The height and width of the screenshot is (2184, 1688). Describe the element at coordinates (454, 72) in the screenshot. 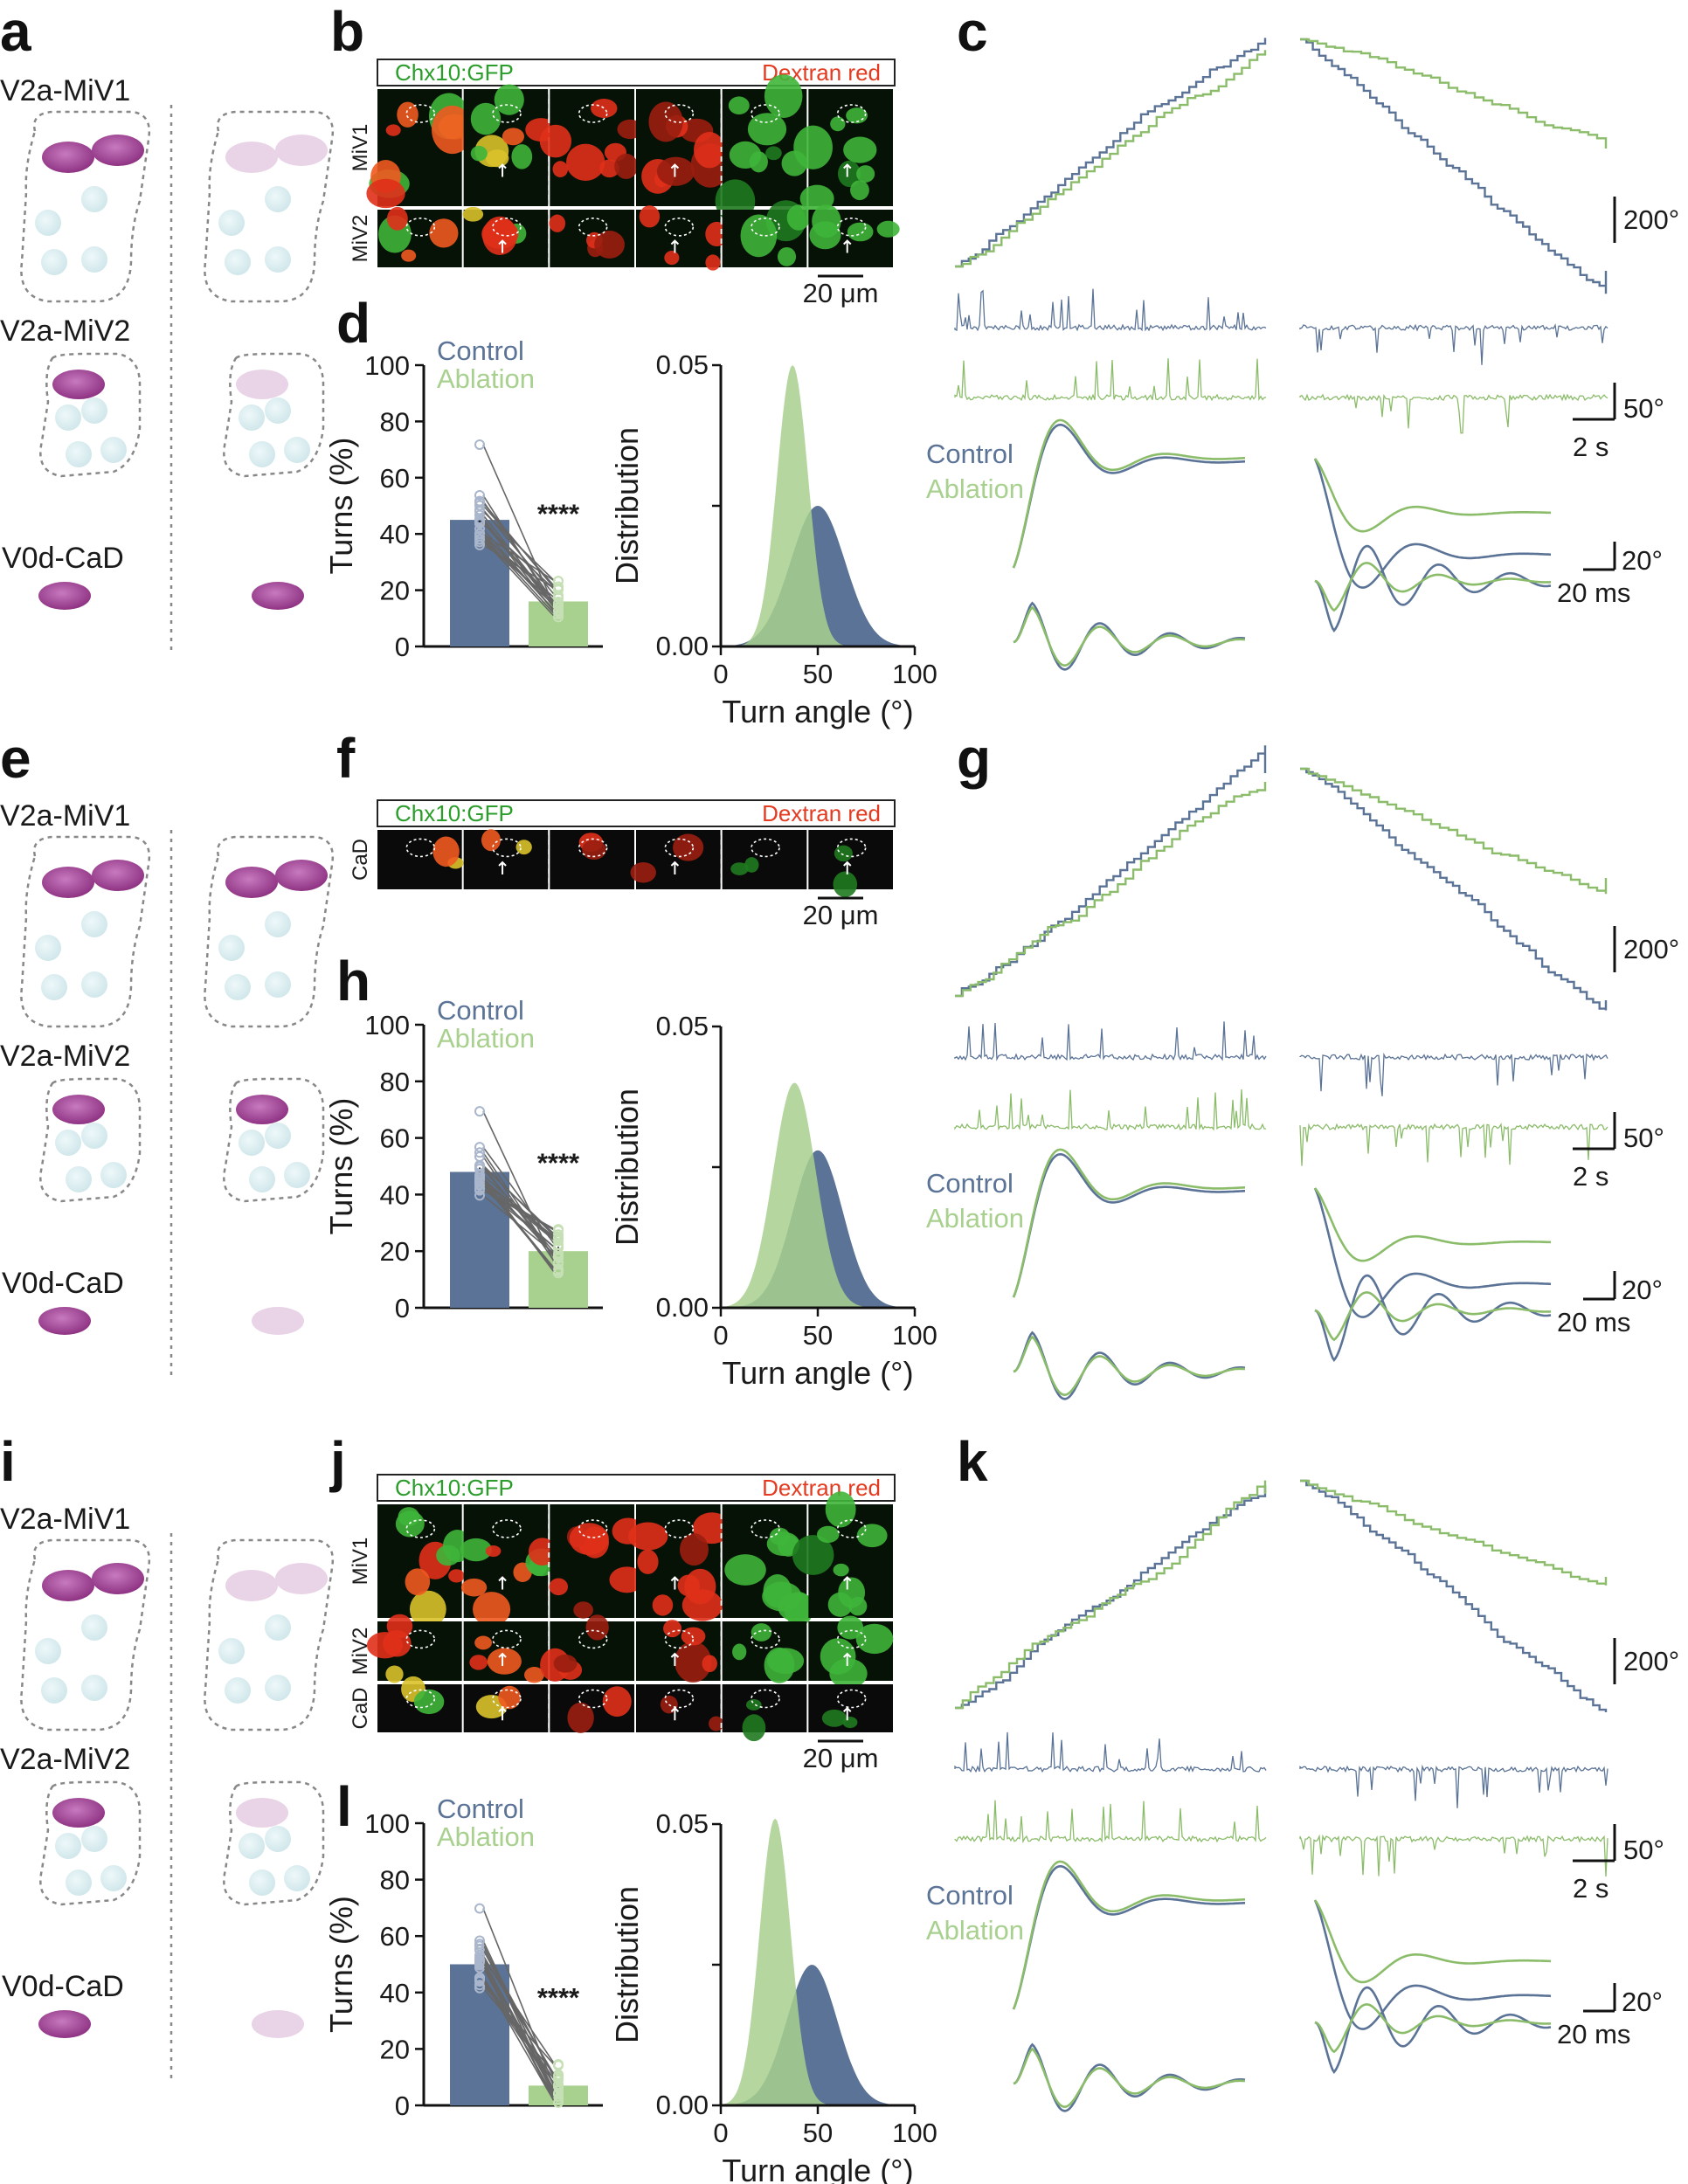

I see `header-gfp-label: Chx10:GFP` at that location.